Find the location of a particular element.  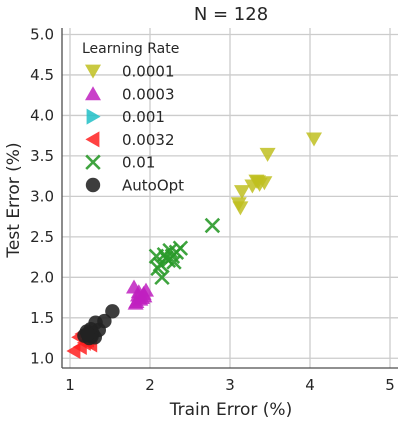

legend-marker-AutoOpt is located at coordinates (93, 185).